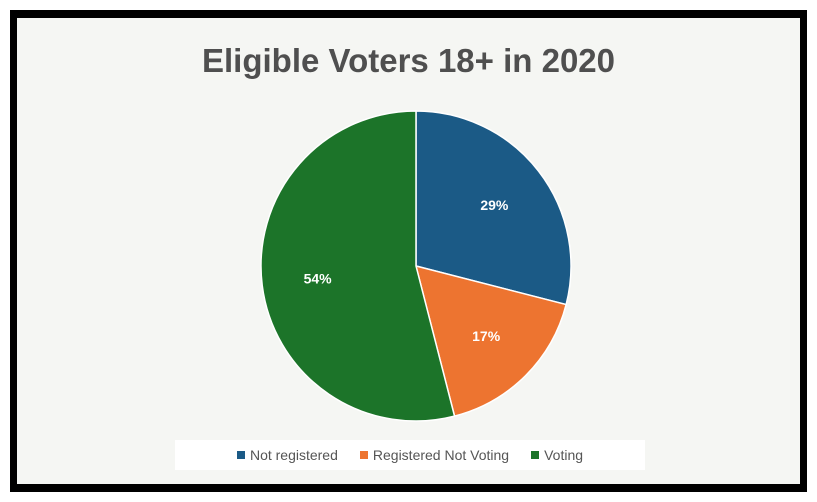 The image size is (817, 502). Describe the element at coordinates (486, 336) in the screenshot. I see `data-label-registered-not-voting: 17%` at that location.